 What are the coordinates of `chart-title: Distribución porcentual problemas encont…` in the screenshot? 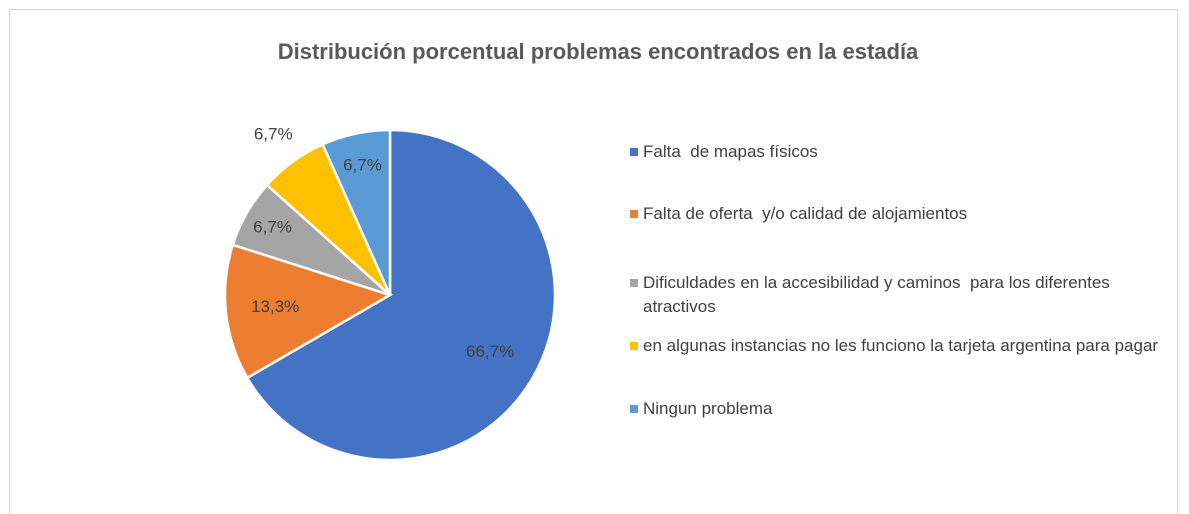 It's located at (598, 51).